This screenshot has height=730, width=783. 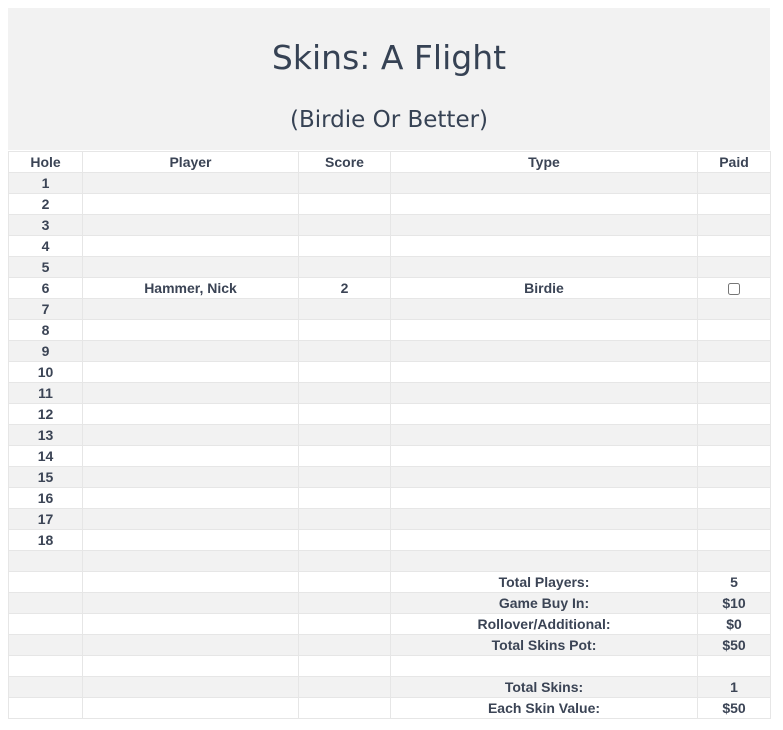 I want to click on column-header-score: Score, so click(x=344, y=162).